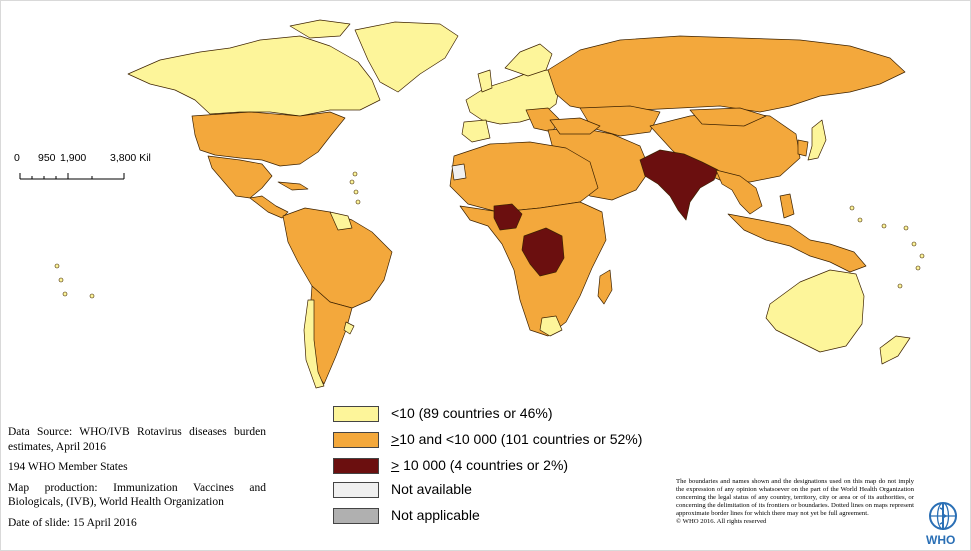 The image size is (971, 551). I want to click on india, so click(679, 185).